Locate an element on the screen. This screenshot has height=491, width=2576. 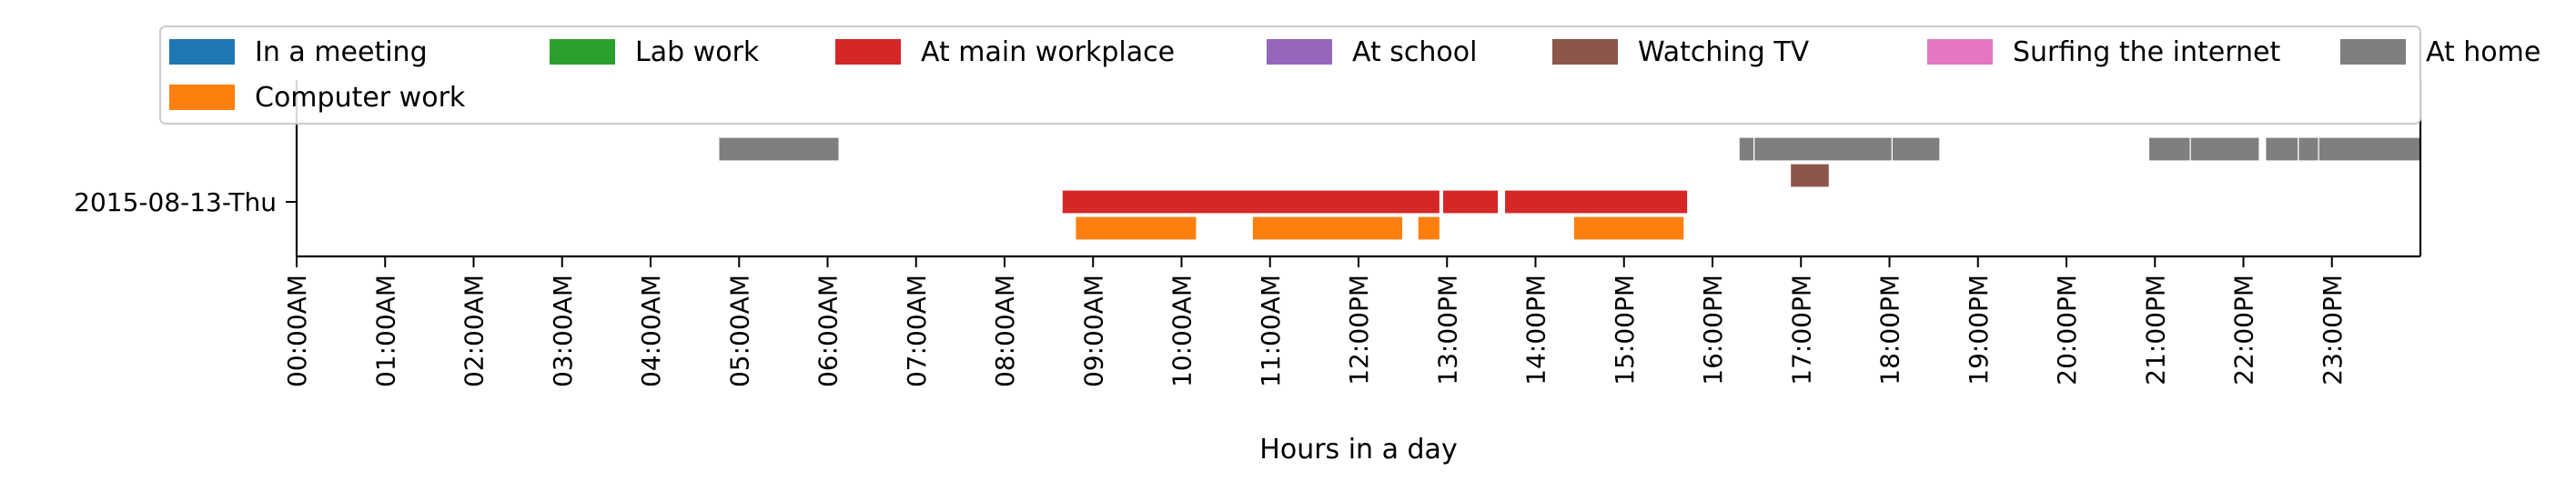
x-tick-label: 09:00AM is located at coordinates (1093, 331).